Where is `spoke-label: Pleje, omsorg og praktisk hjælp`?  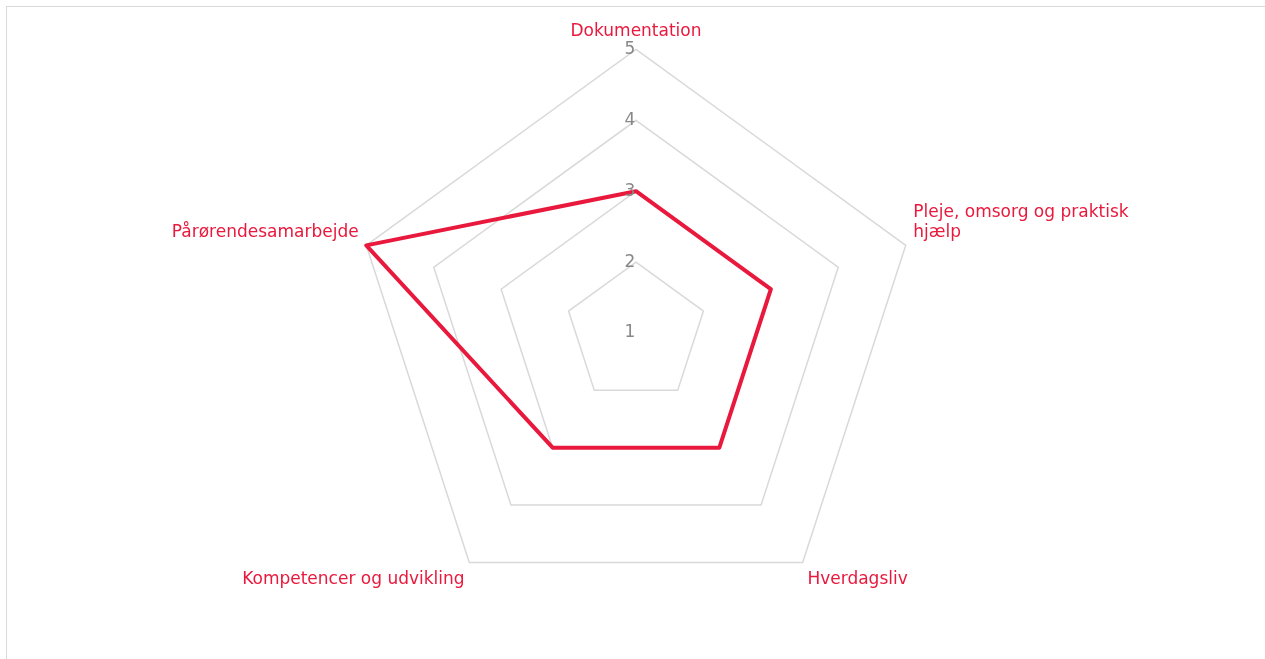
spoke-label: Pleje, omsorg og praktisk hjælp is located at coordinates (1021, 221).